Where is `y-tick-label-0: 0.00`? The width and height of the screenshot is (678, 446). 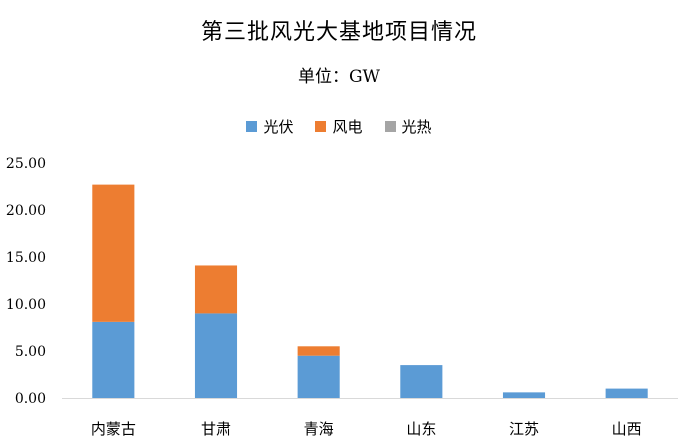
y-tick-label-0: 0.00 is located at coordinates (30, 399).